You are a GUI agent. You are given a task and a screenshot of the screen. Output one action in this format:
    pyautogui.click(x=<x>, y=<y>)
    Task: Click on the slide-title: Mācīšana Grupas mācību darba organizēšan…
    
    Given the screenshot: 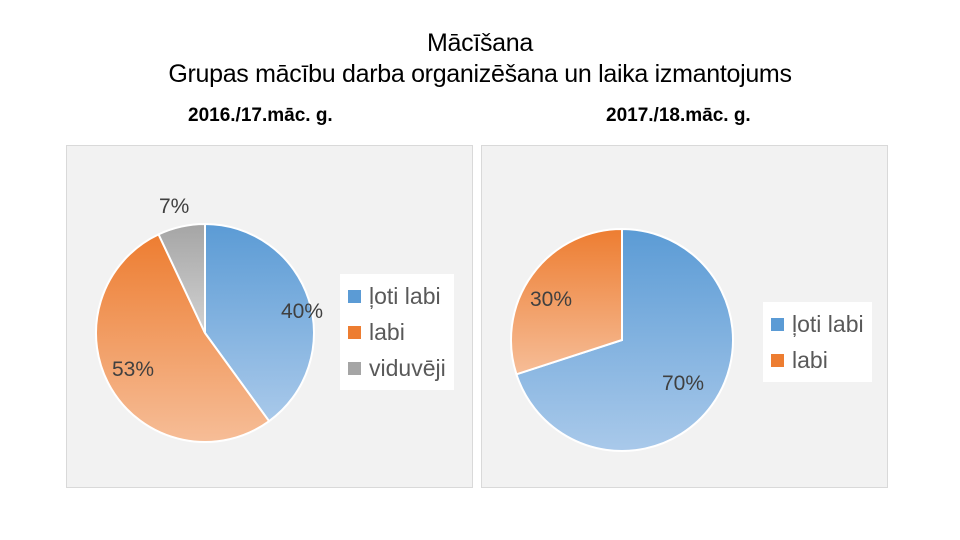 What is the action you would take?
    pyautogui.click(x=480, y=59)
    